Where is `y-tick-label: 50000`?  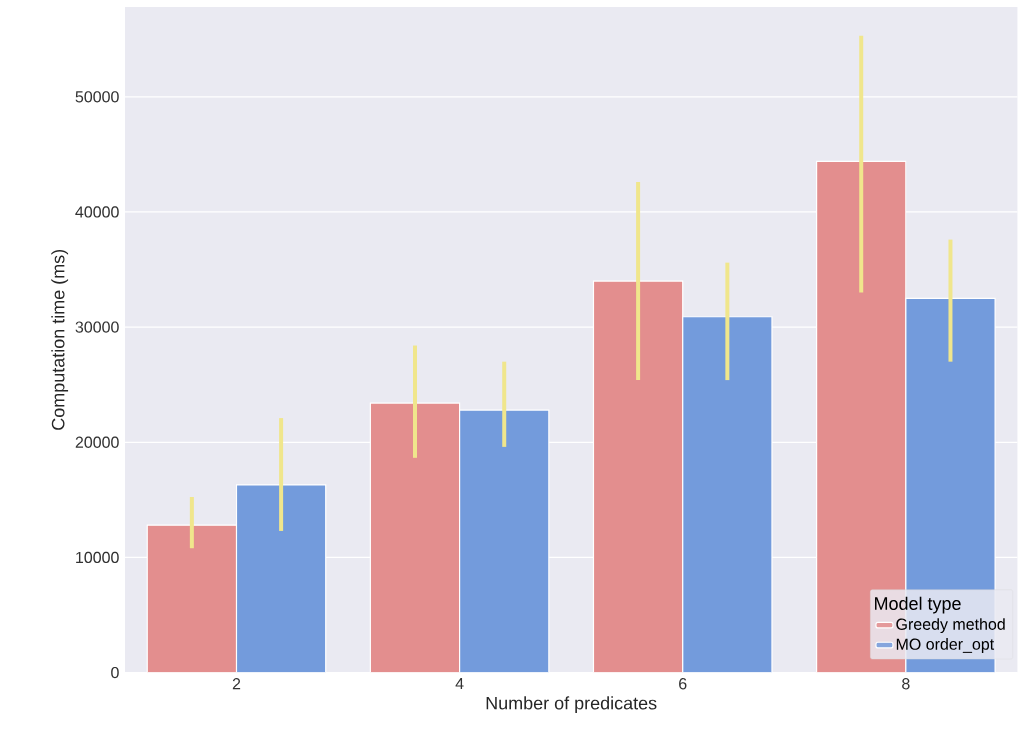 y-tick-label: 50000 is located at coordinates (97, 97).